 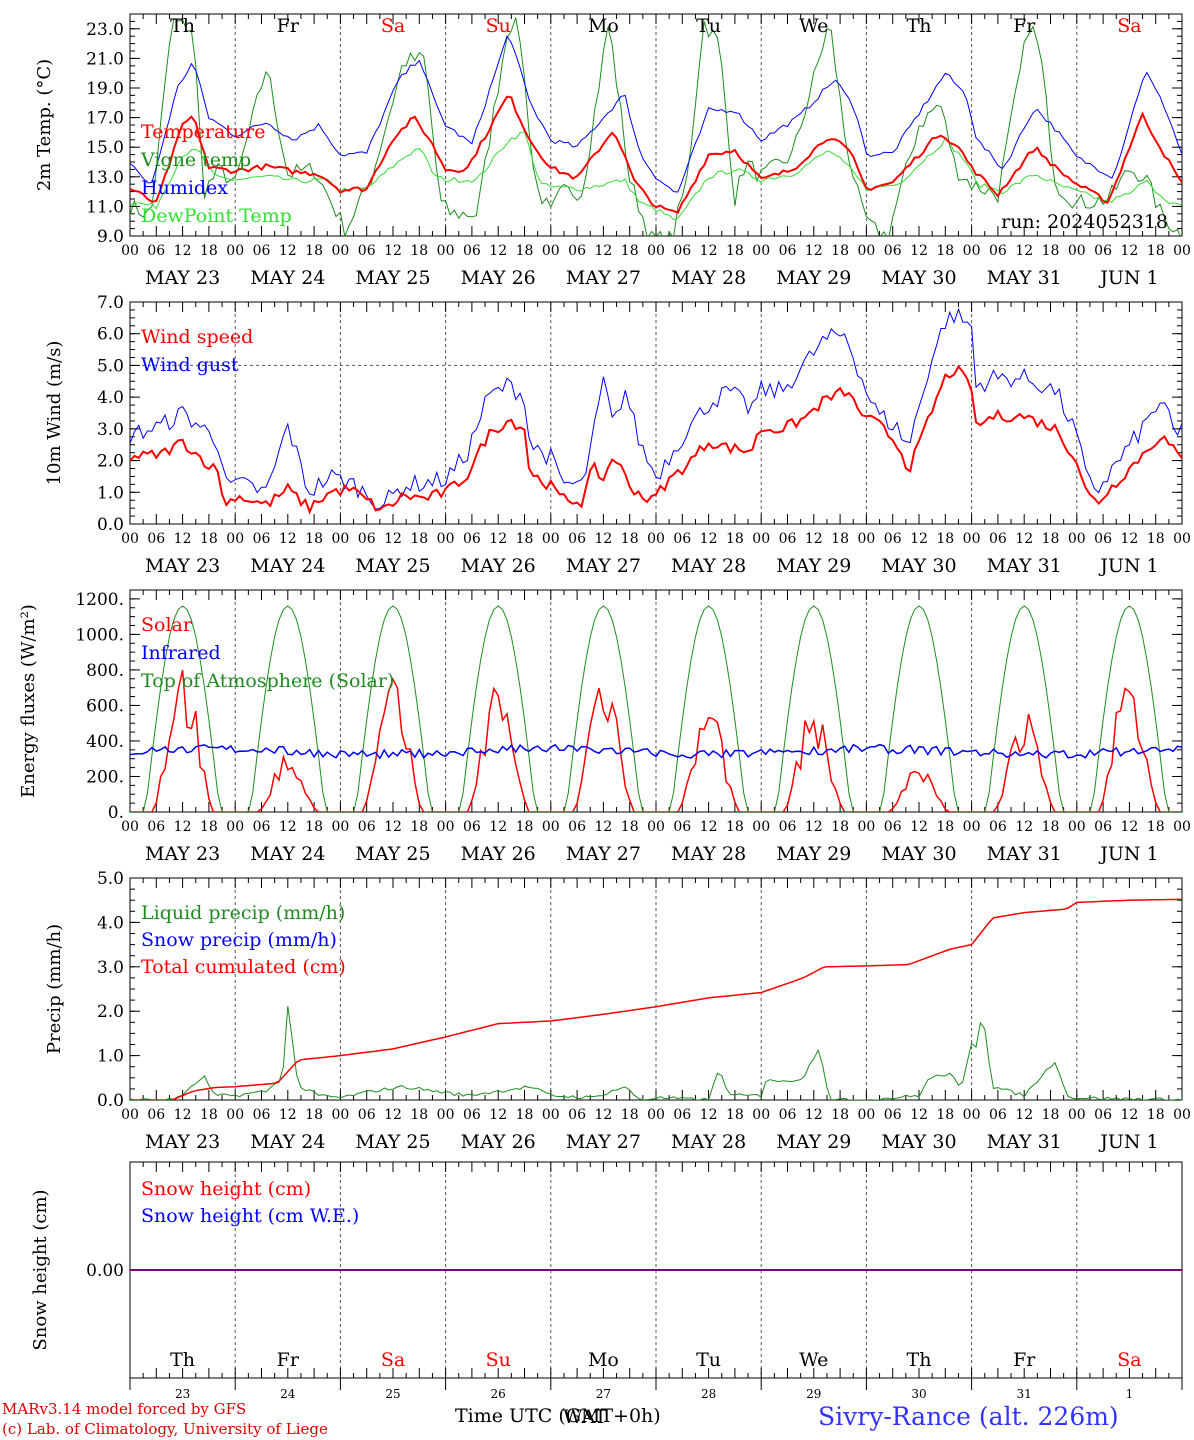 I want to click on legend-wind-gust: Wind gust, so click(x=190, y=365).